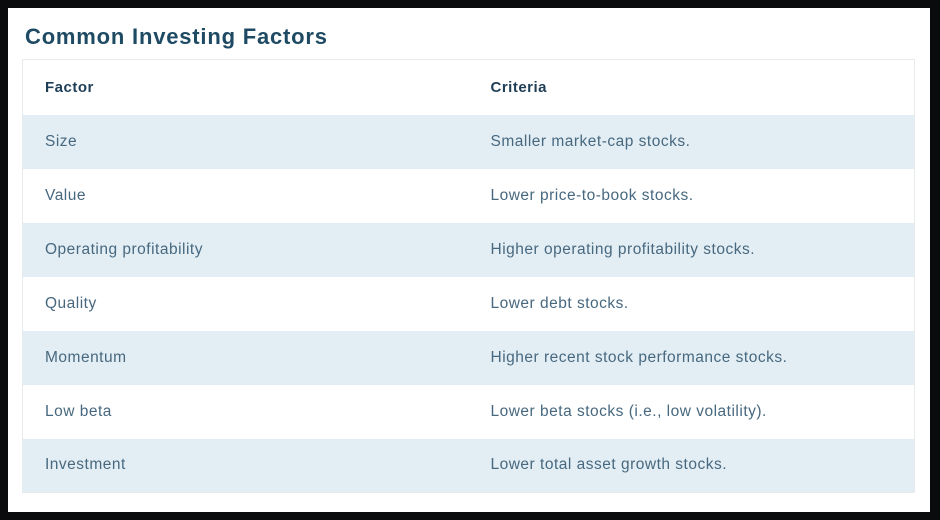 The height and width of the screenshot is (520, 940). Describe the element at coordinates (78, 411) in the screenshot. I see `factor-cell: Low beta` at that location.